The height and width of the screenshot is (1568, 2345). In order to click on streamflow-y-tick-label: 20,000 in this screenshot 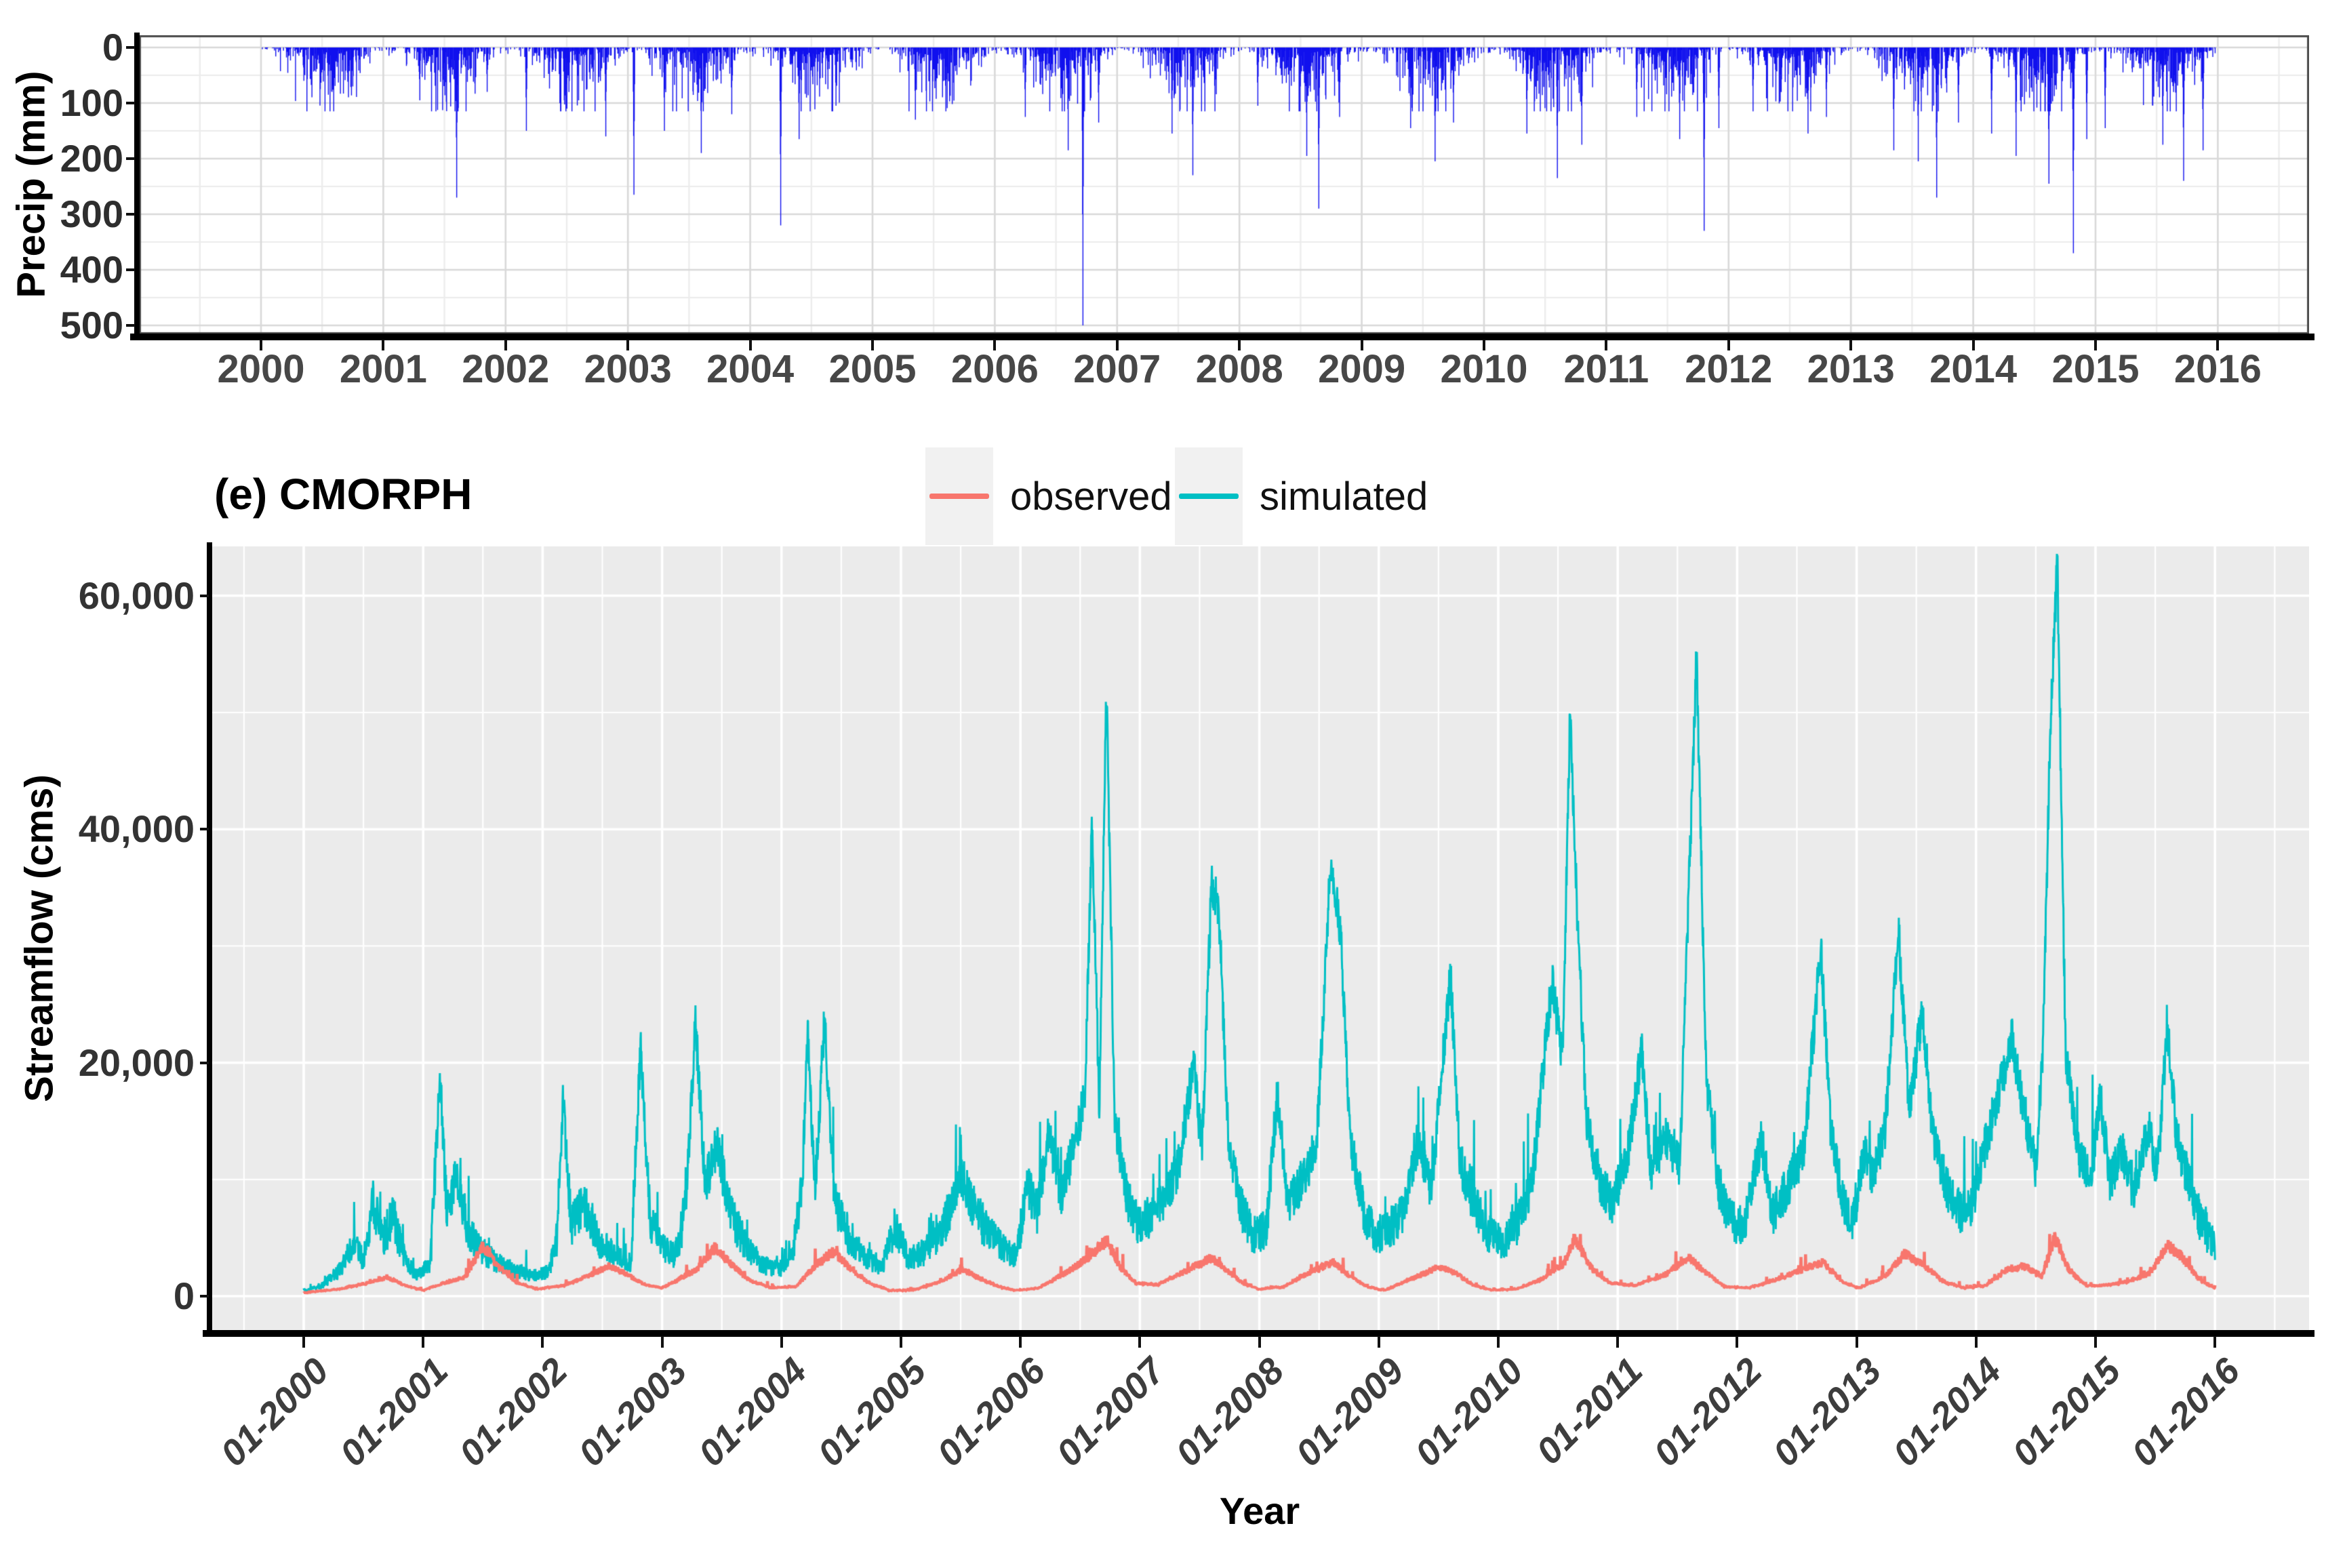, I will do `click(136, 1063)`.